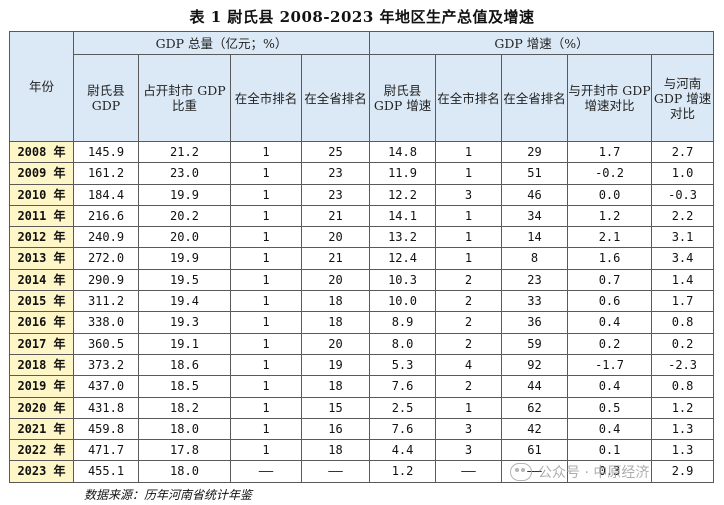  Describe the element at coordinates (535, 237) in the screenshot. I see `growth-province-rank-cell: 14` at that location.